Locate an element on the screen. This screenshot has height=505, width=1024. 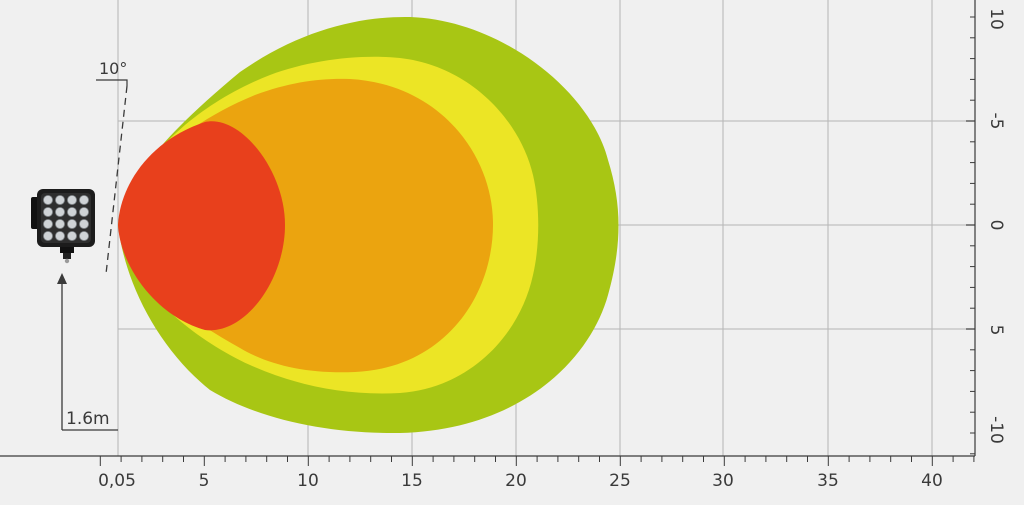
tilt-angle-annotation: 10° is located at coordinates (112, 167).